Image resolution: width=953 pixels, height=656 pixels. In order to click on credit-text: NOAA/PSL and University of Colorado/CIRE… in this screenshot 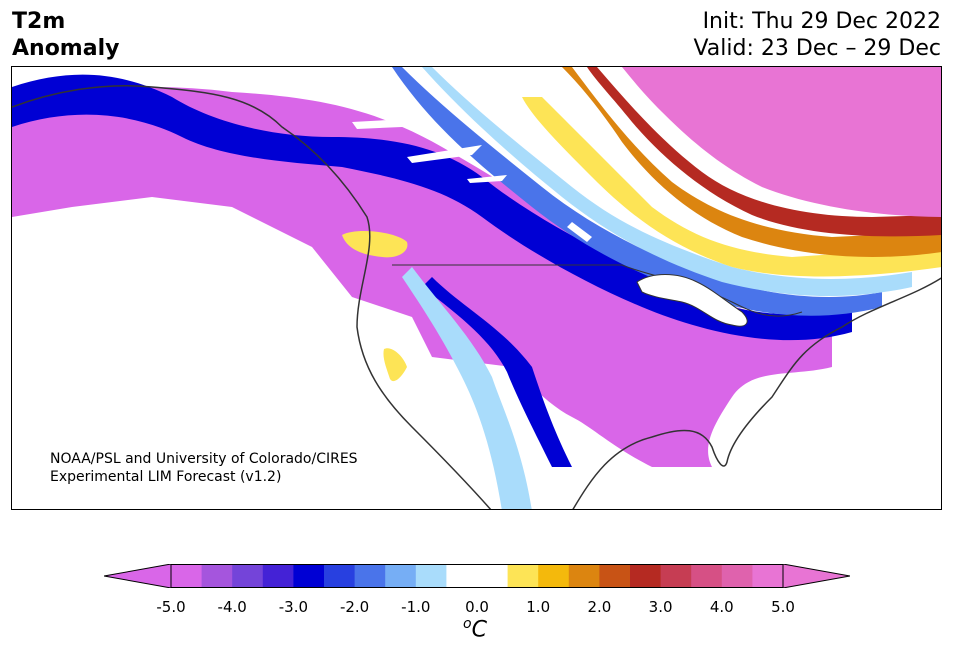, I will do `click(204, 468)`.